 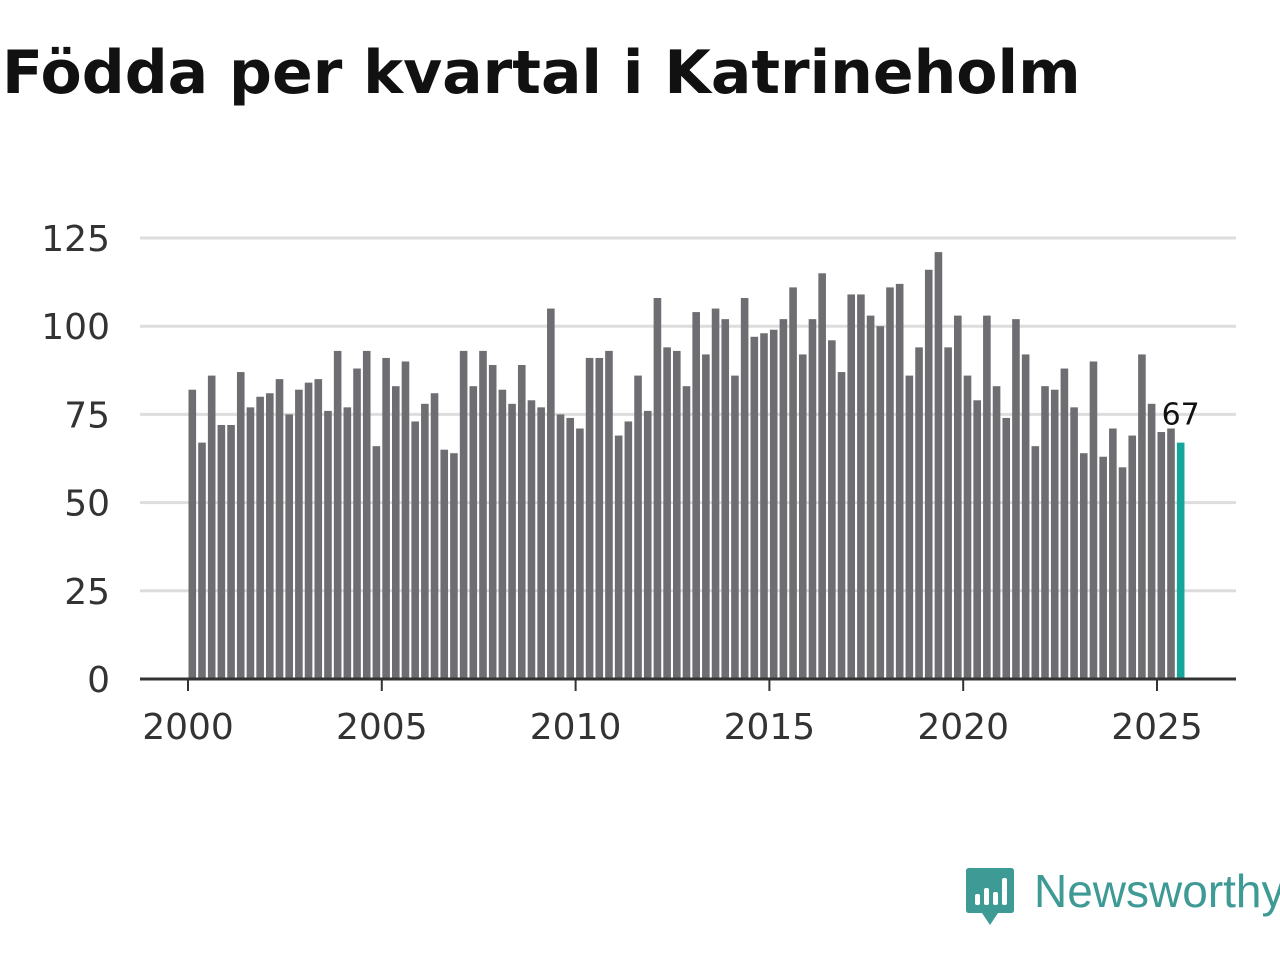 I want to click on y-tick-label: 25, so click(x=87, y=592).